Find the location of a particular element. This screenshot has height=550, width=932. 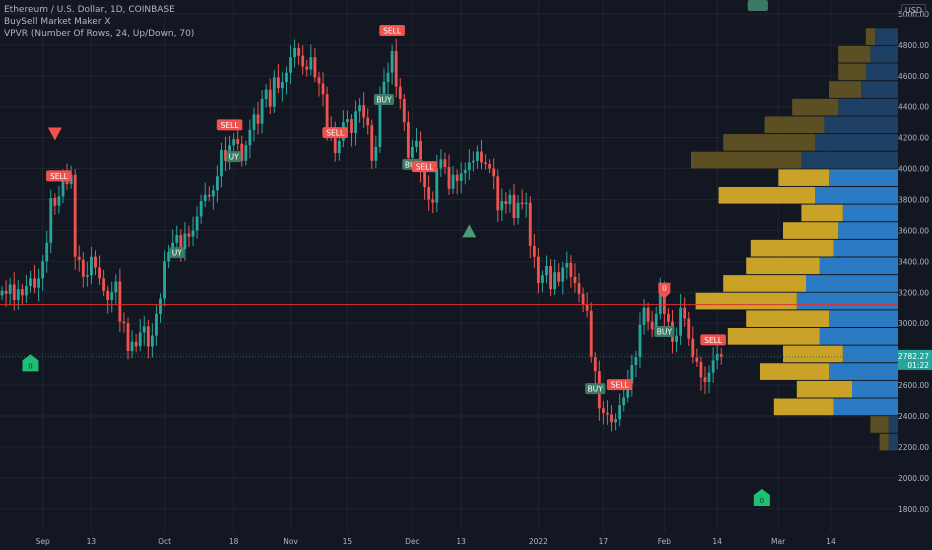

price-tick-label: 4200.00 is located at coordinates (913, 138).